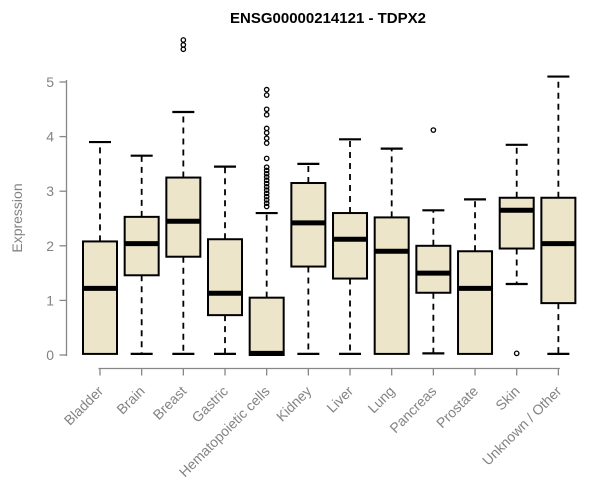 This screenshot has height=500, width=600. Describe the element at coordinates (50, 300) in the screenshot. I see `y-tick-label: 1` at that location.